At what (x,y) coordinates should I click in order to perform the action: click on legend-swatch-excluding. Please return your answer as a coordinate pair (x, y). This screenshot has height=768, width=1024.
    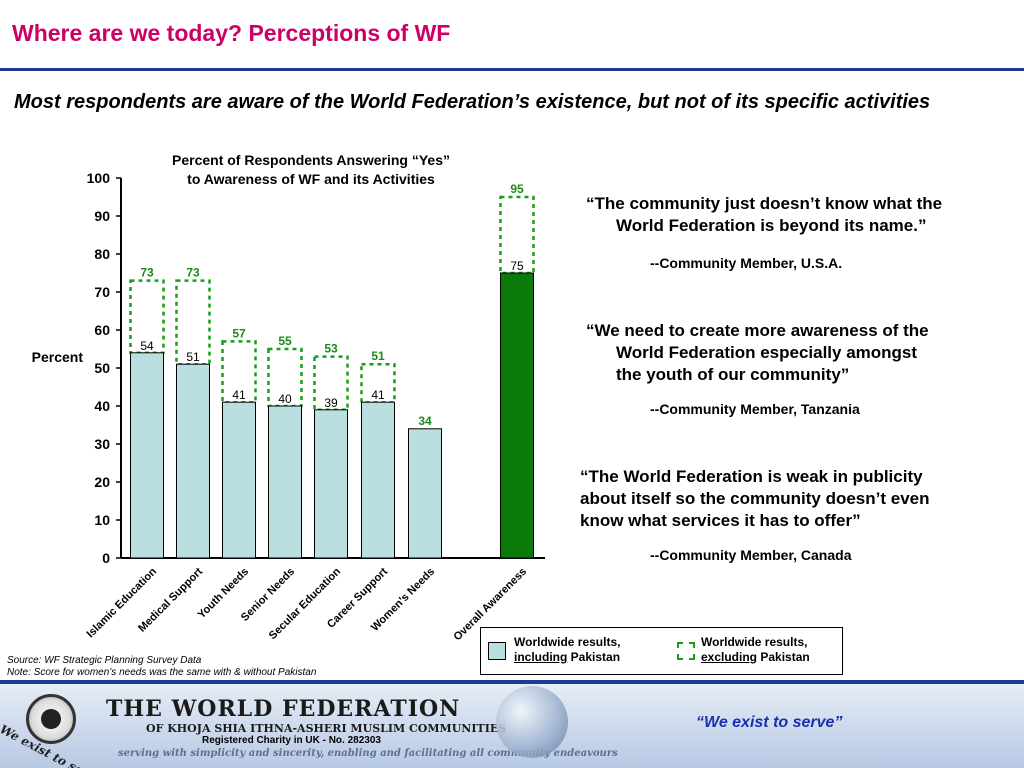
    Looking at the image, I should click on (686, 651).